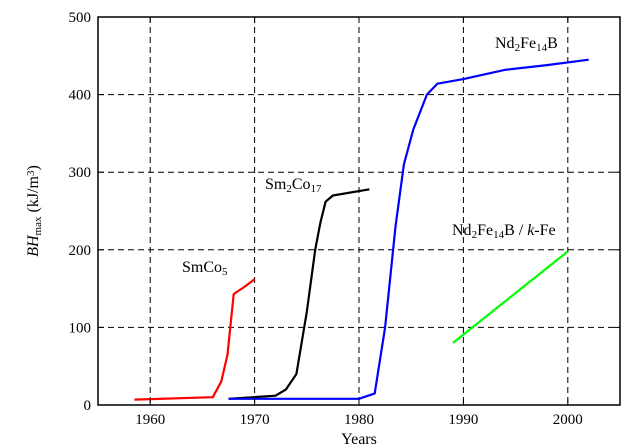  What do you see at coordinates (80, 251) in the screenshot?
I see `y-tick-label: 200` at bounding box center [80, 251].